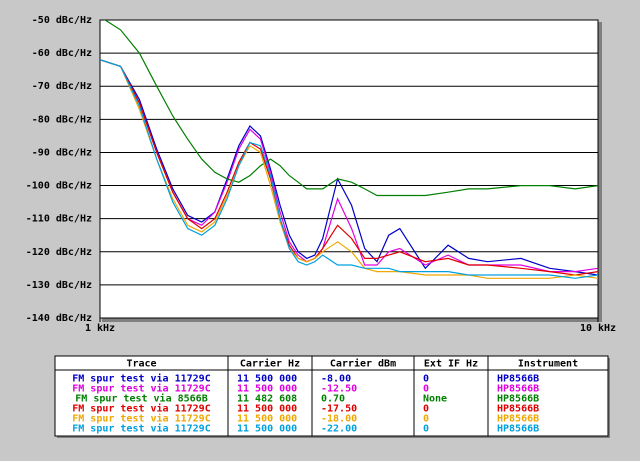  Describe the element at coordinates (141, 364) in the screenshot. I see `table-header: Trace` at that location.